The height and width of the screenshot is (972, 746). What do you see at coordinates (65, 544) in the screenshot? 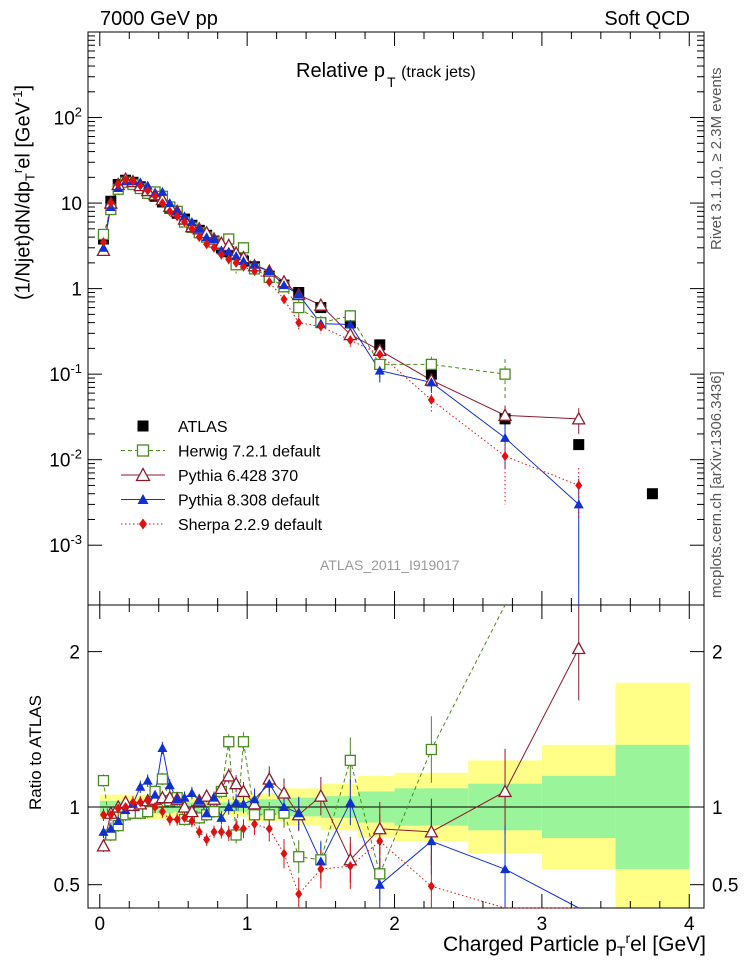
I see `y-tick-label: 10⁻³` at bounding box center [65, 544].